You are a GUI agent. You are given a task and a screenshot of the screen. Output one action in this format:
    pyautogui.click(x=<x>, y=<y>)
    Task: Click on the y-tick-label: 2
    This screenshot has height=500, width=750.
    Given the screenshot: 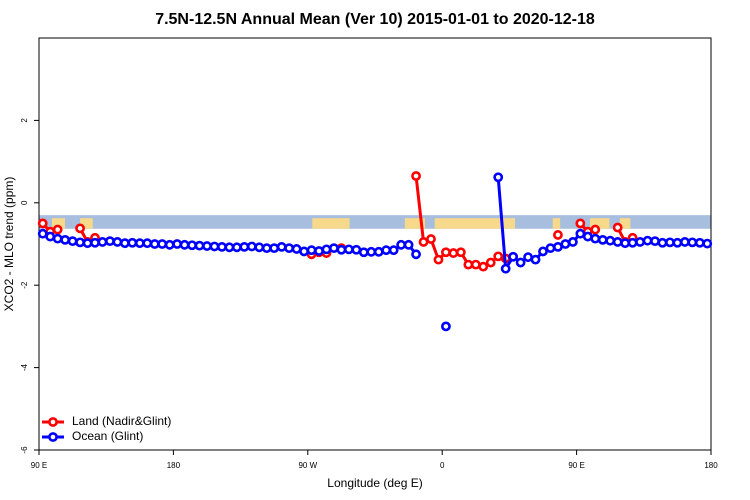 What is the action you would take?
    pyautogui.click(x=24, y=120)
    